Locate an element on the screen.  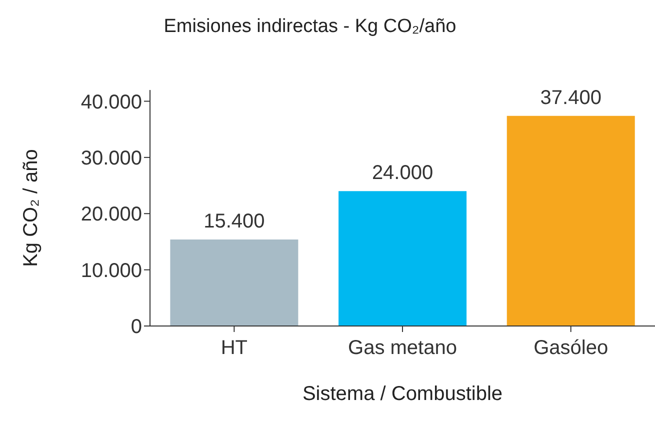
x-tick-label: Gas metano is located at coordinates (402, 348).